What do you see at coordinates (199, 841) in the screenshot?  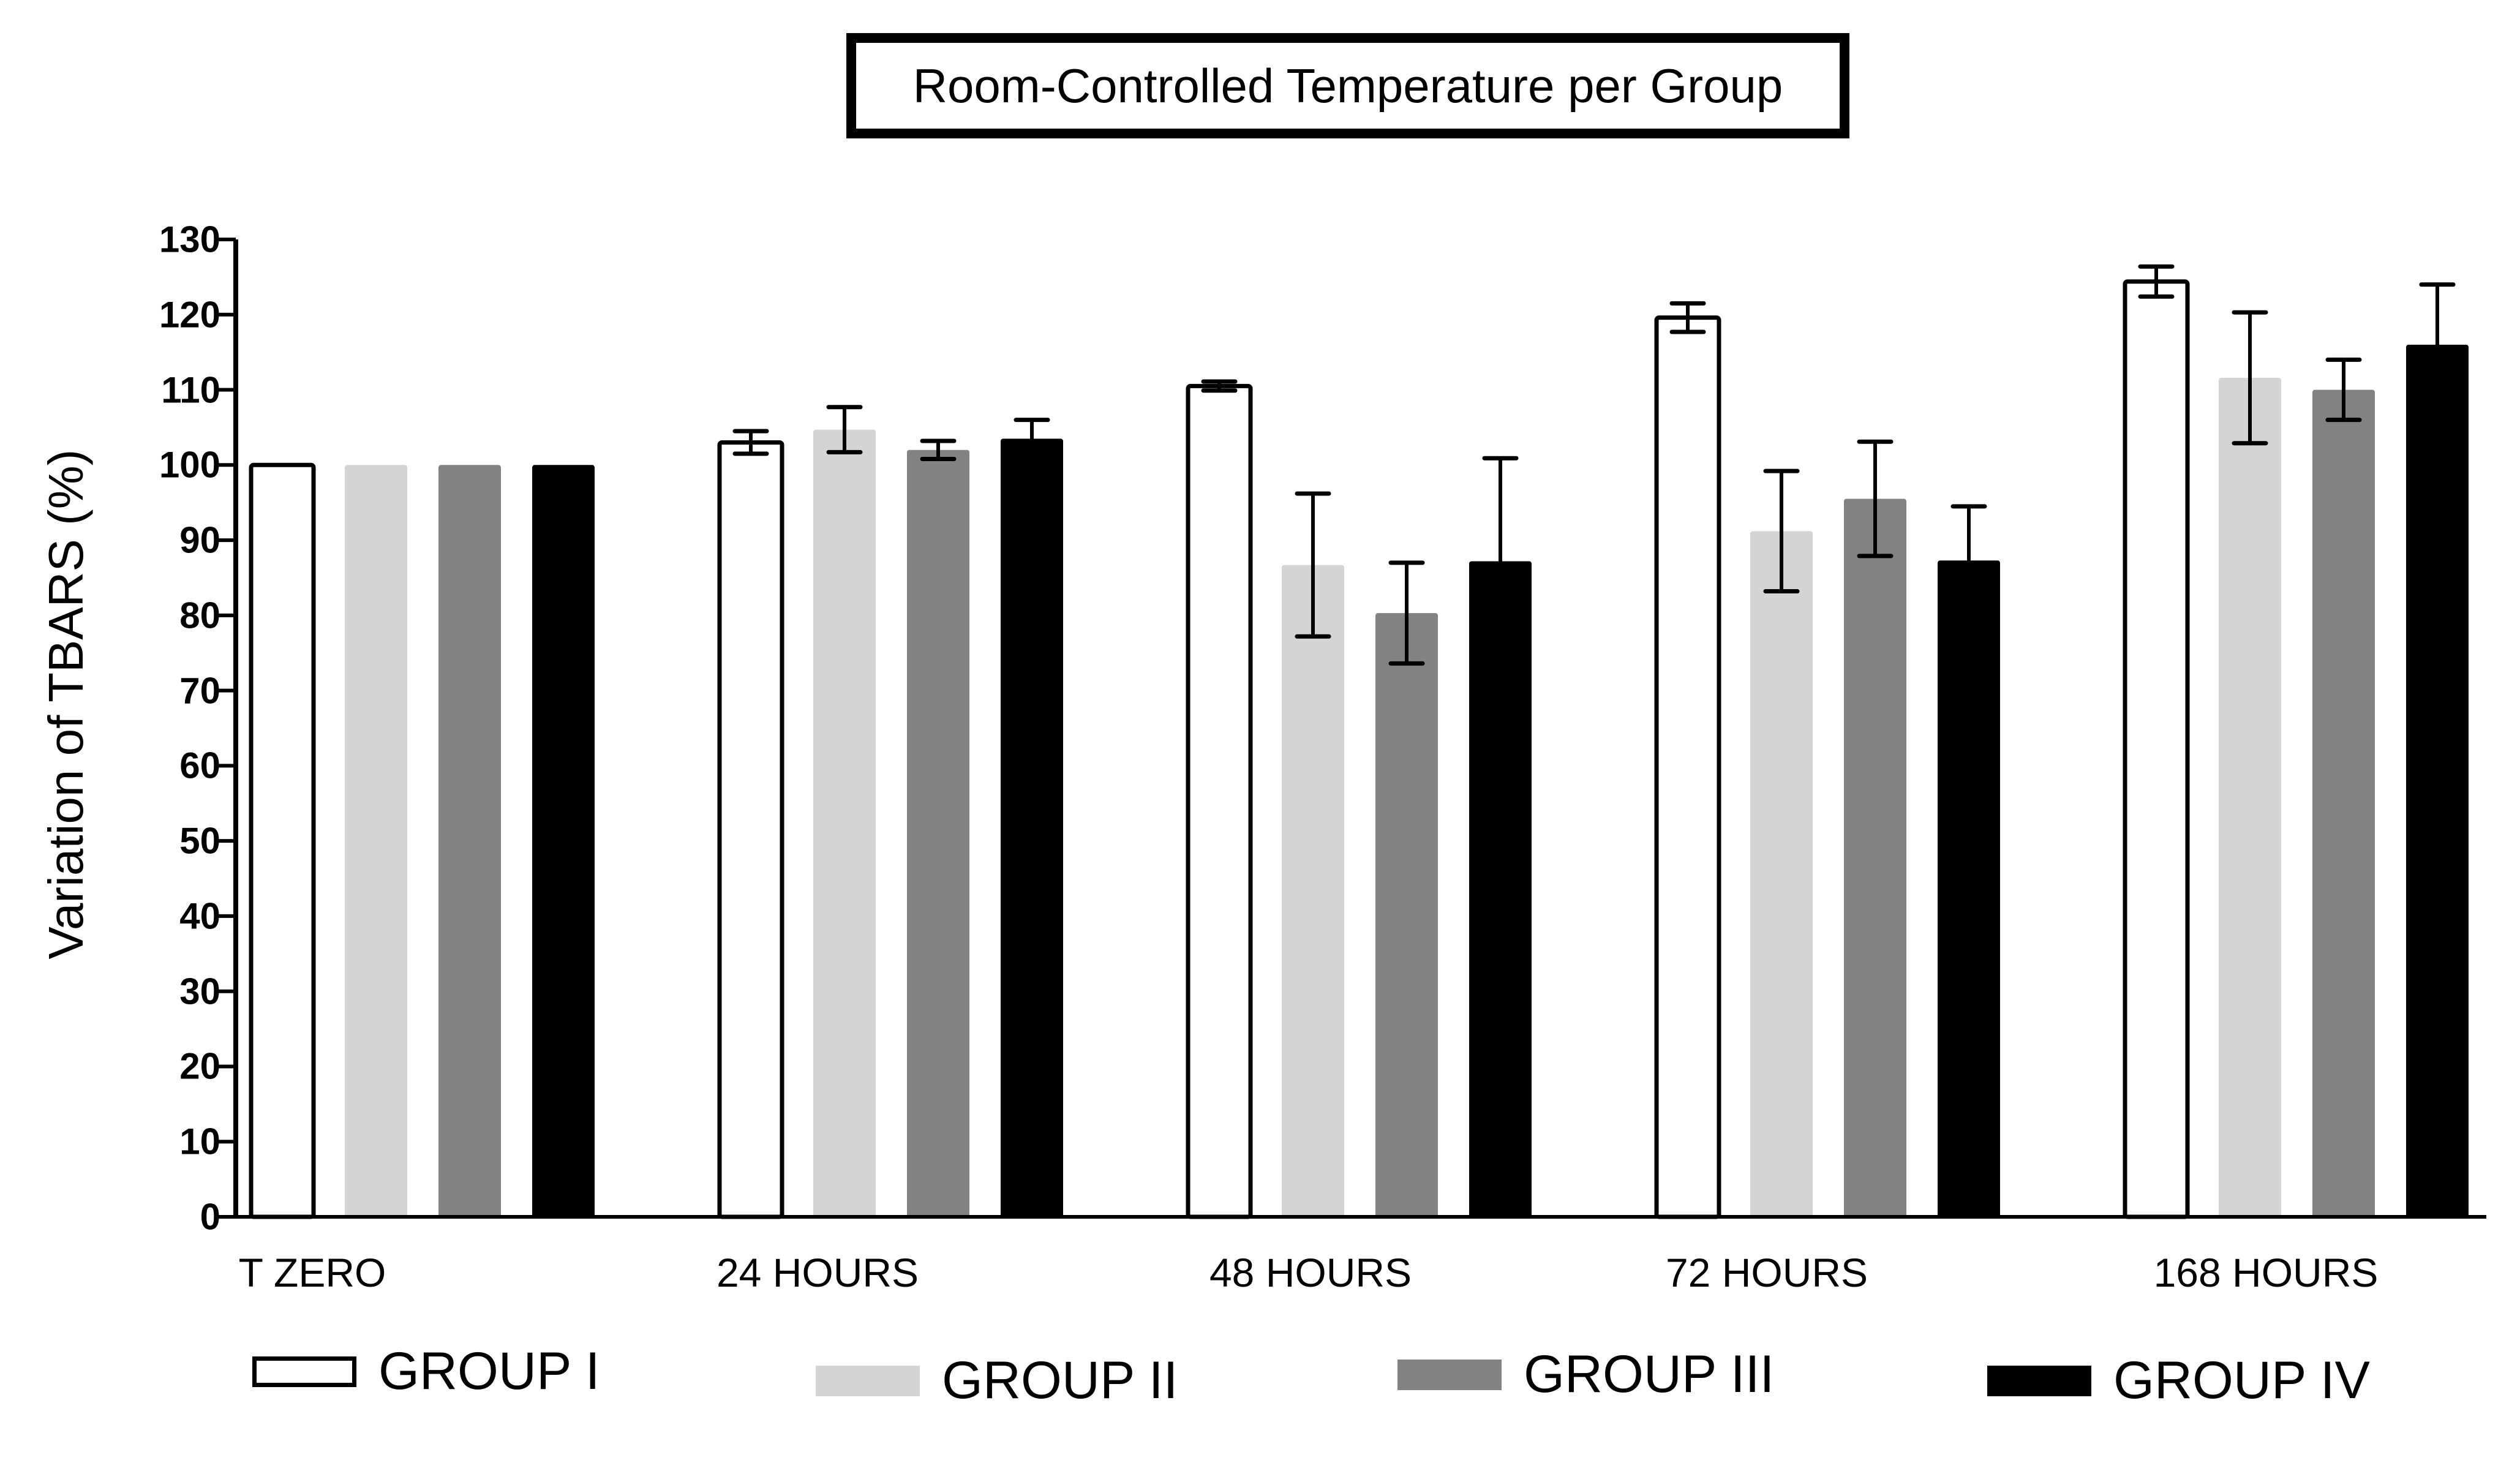 I see `y-tick-label: 50` at bounding box center [199, 841].